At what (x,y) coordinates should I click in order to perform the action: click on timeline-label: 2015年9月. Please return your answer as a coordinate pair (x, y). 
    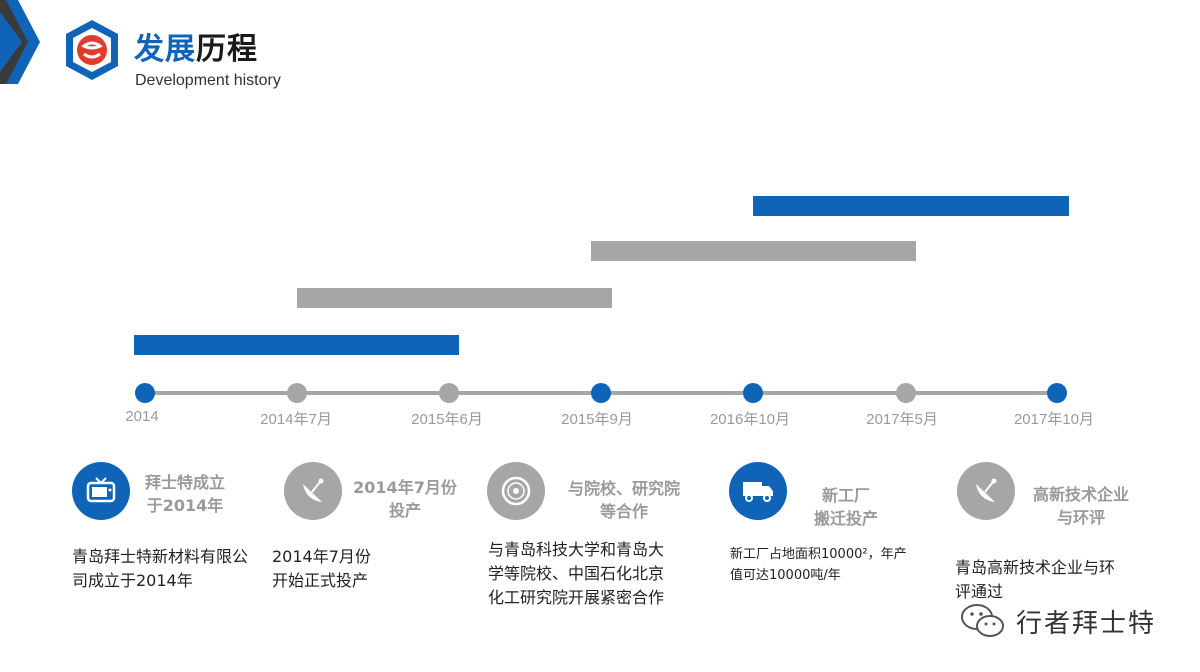
    Looking at the image, I should click on (597, 419).